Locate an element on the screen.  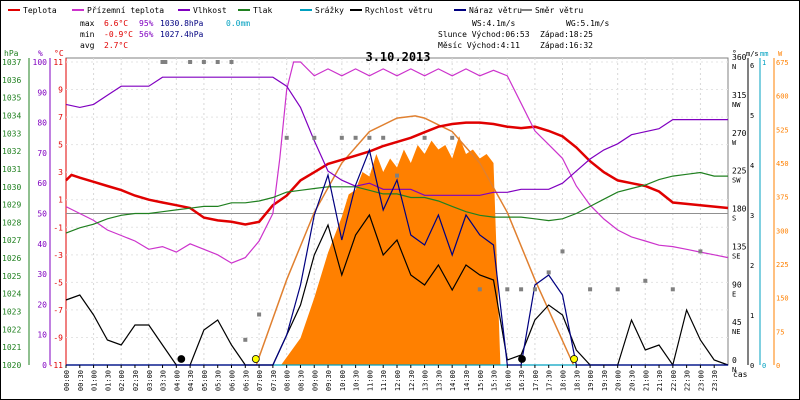
dir-tick-label: S is located at coordinates (734, 219).